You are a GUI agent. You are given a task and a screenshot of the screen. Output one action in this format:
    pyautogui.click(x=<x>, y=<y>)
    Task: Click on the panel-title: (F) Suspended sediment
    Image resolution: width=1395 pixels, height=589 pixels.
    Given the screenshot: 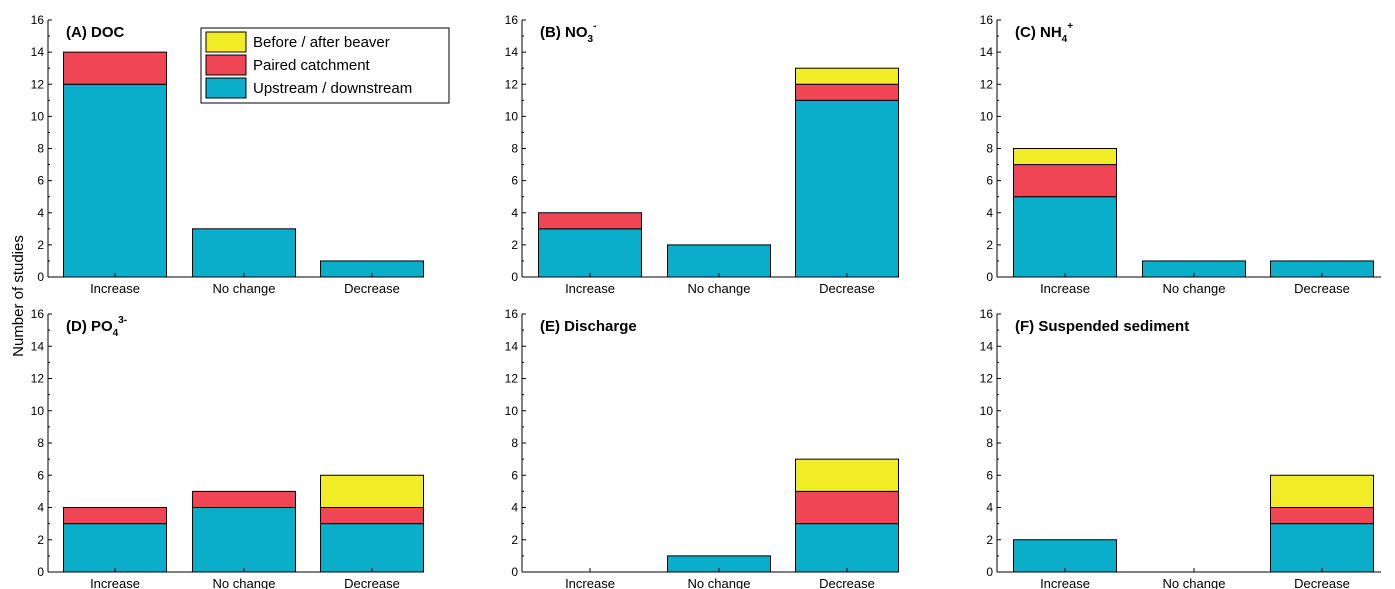 What is the action you would take?
    pyautogui.click(x=1102, y=326)
    